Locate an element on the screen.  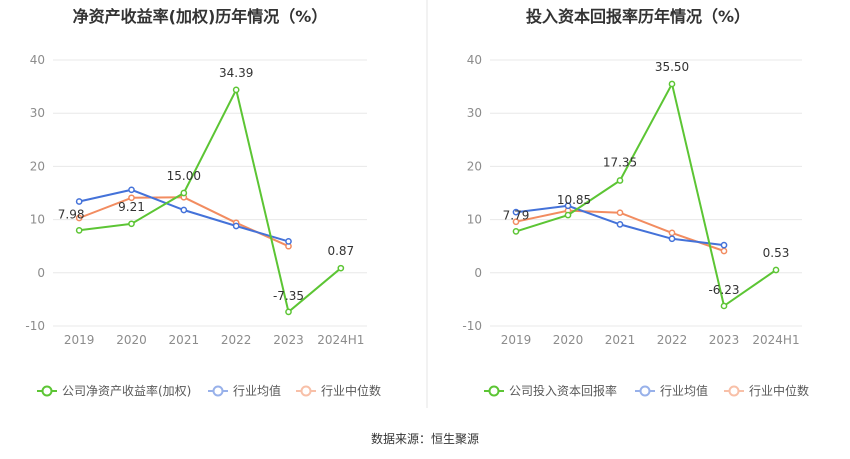
data-label: -6.23 is located at coordinates (723, 290).